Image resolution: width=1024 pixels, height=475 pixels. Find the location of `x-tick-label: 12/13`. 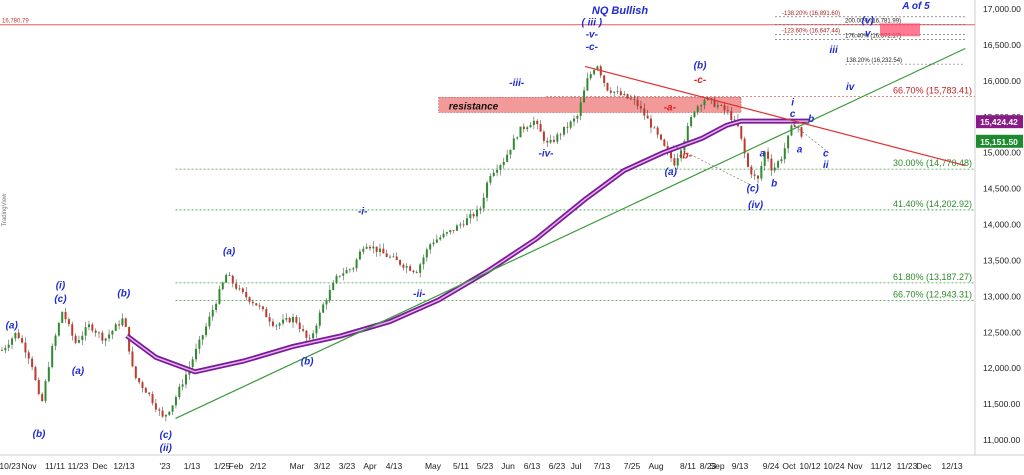

x-tick-label: 12/13 is located at coordinates (952, 466).